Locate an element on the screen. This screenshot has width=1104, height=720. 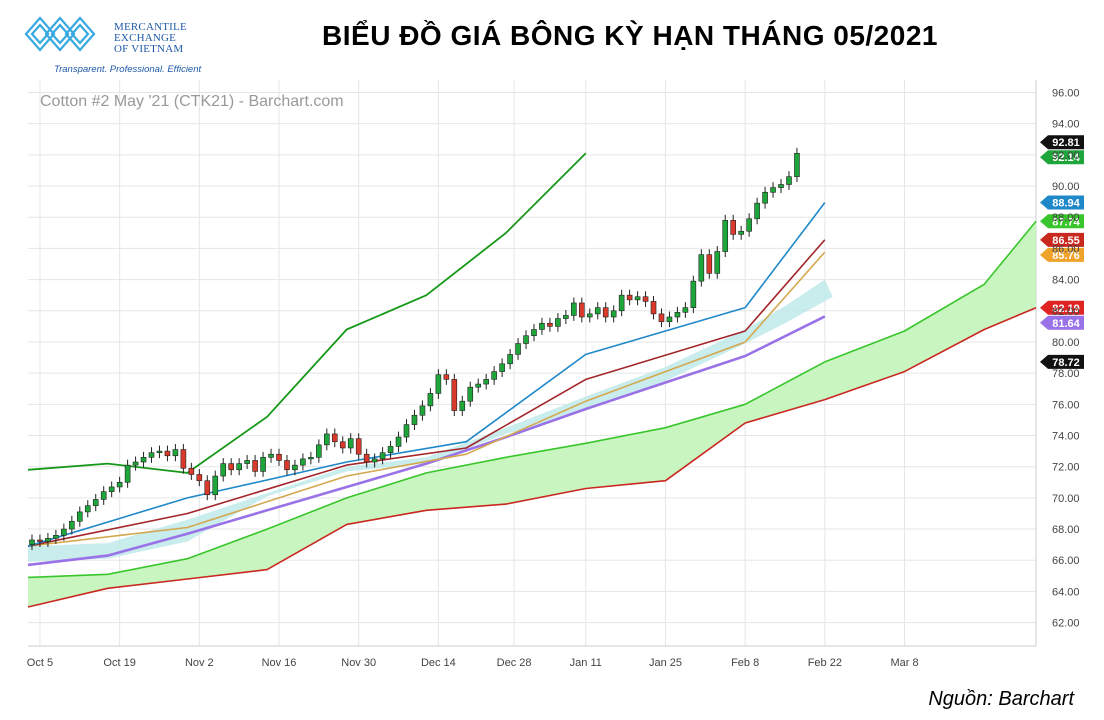
x-tick-label: Nov 16 is located at coordinates (279, 663).